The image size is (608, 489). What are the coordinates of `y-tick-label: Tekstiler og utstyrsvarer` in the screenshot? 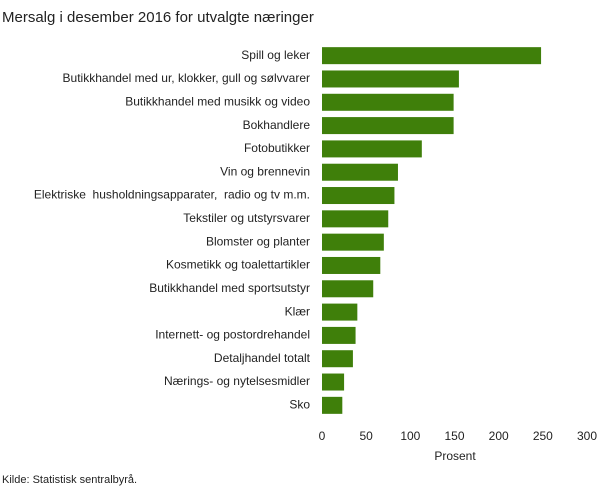 It's located at (246, 218).